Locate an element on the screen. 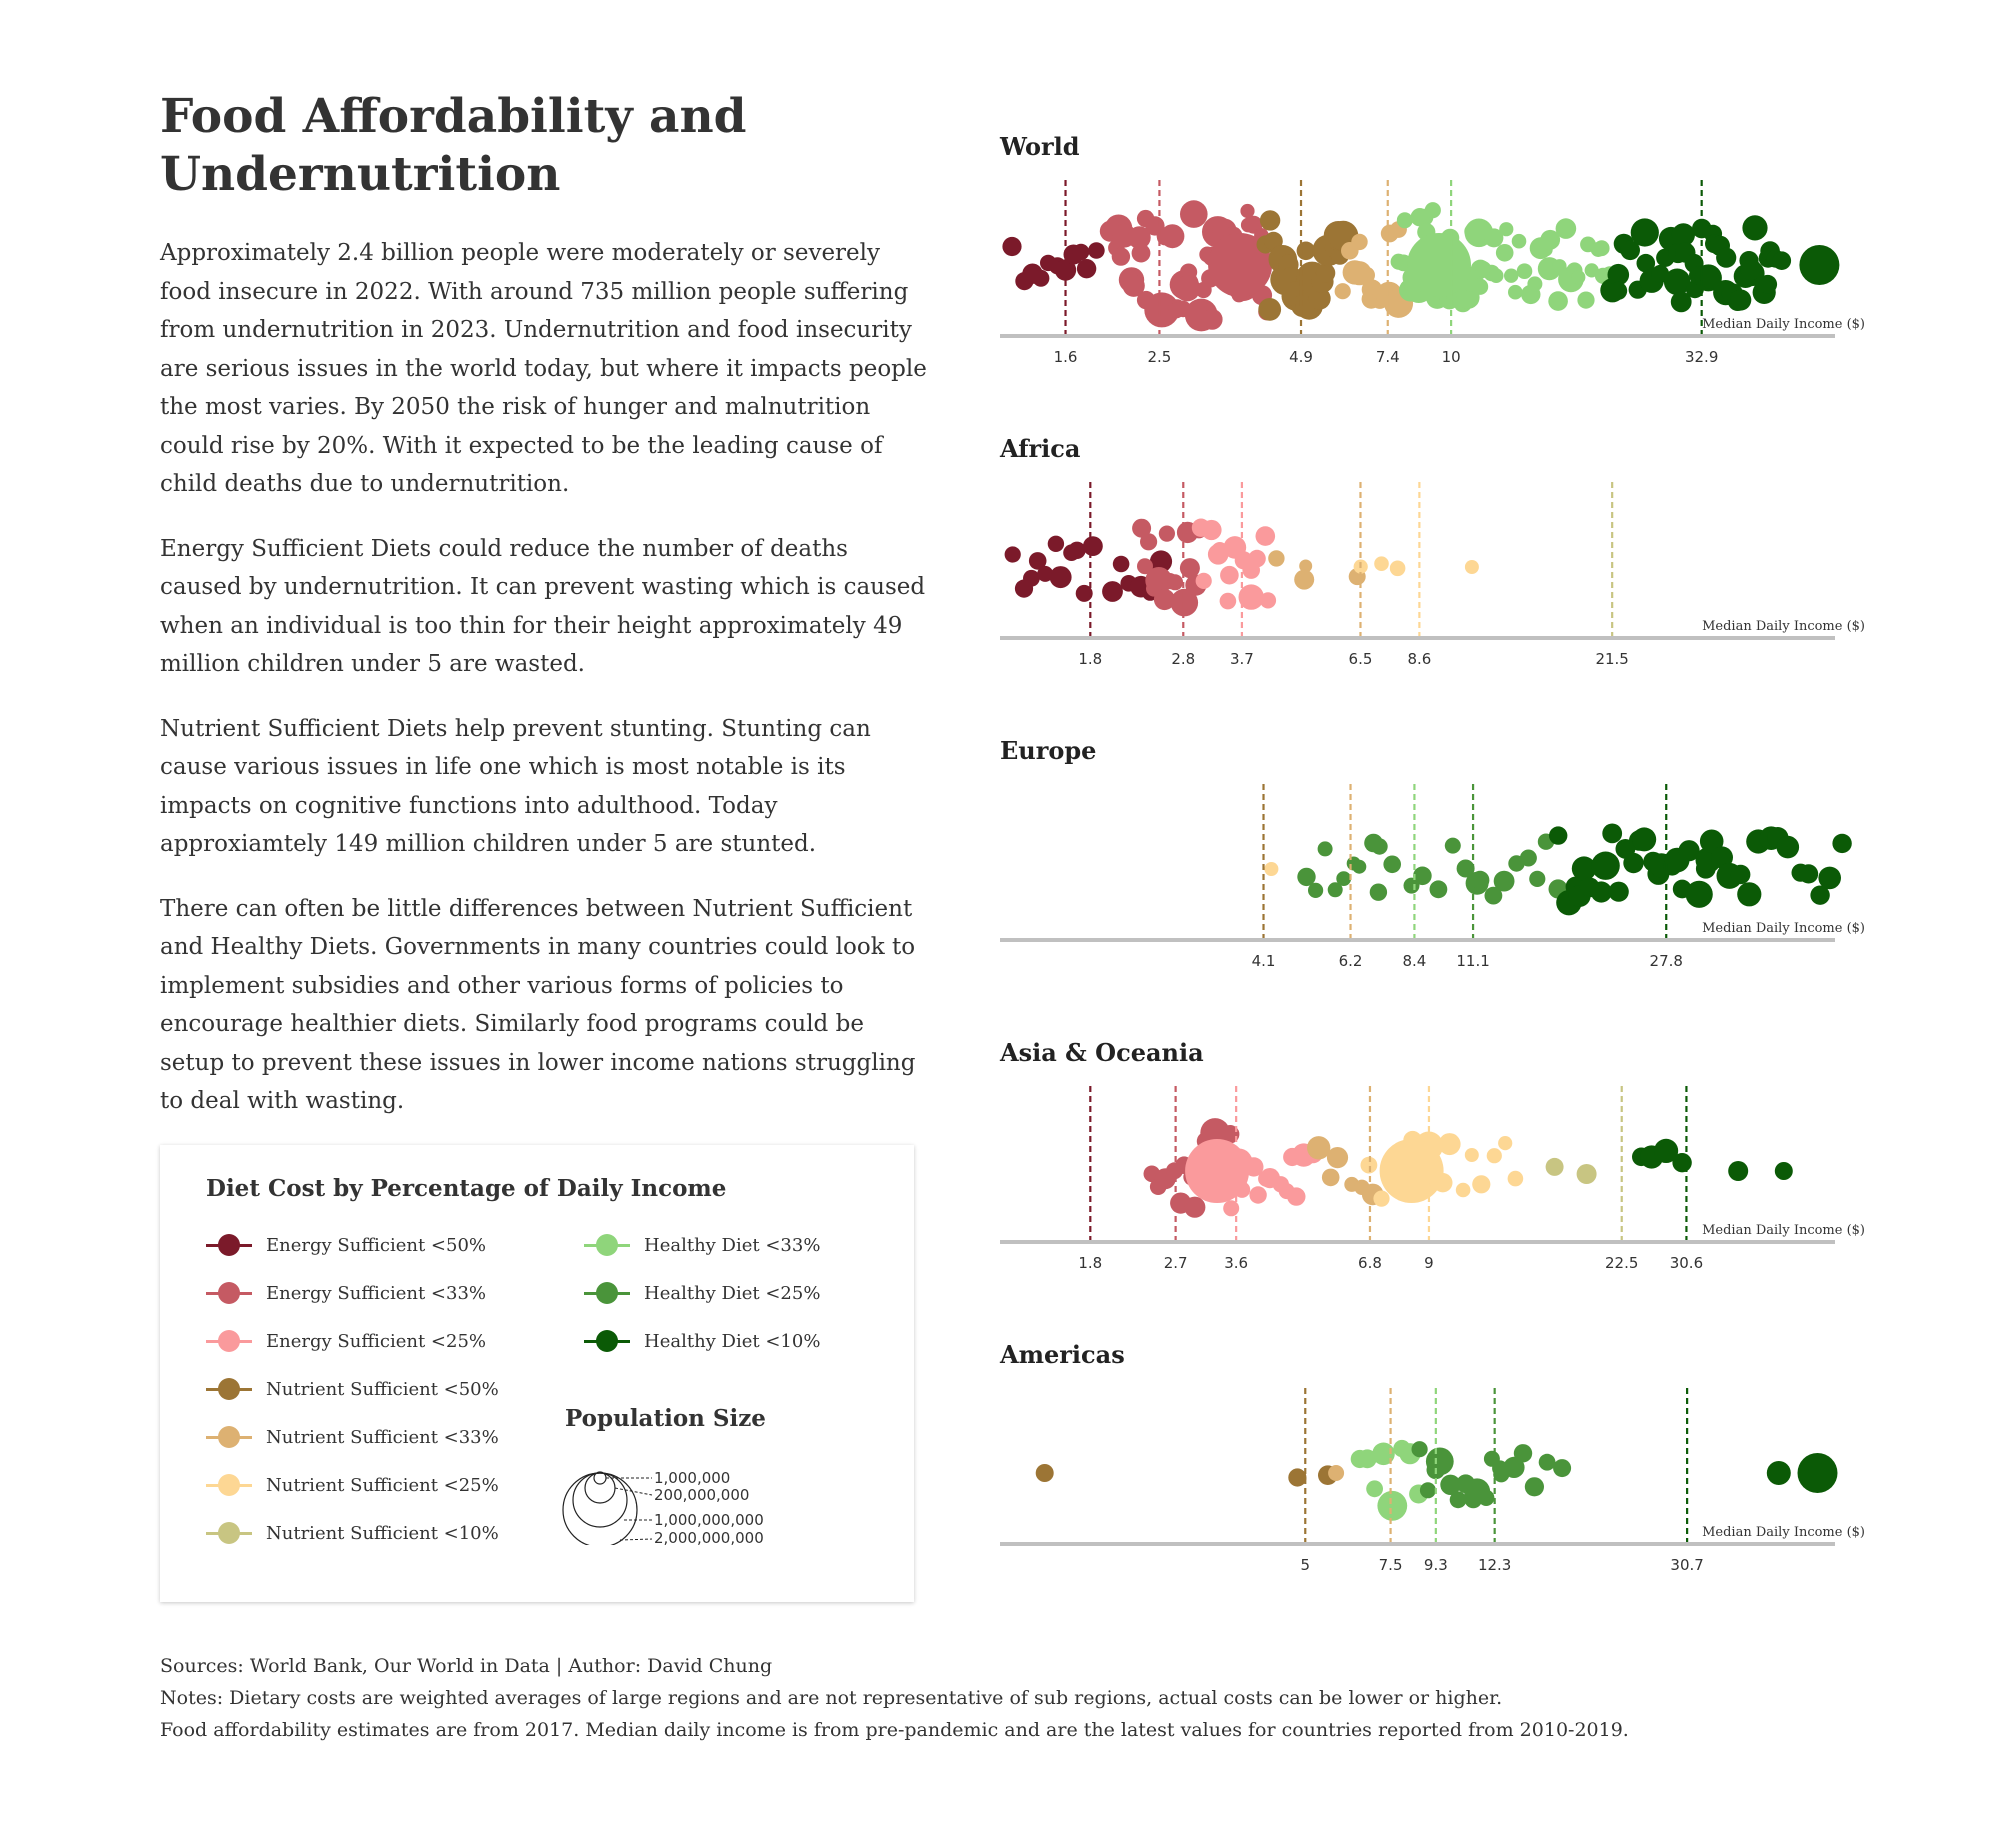 Image resolution: width=2005 pixels, height=1821 pixels. chart-title: Americas is located at coordinates (1062, 1354).